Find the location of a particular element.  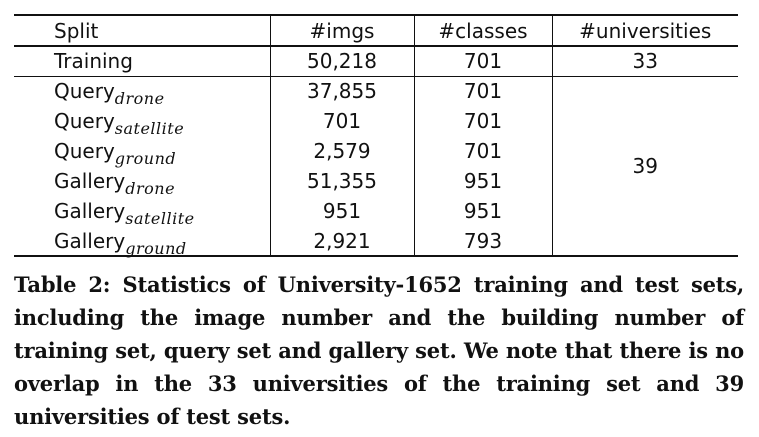

cell-imgs: 51,355 is located at coordinates (342, 181).